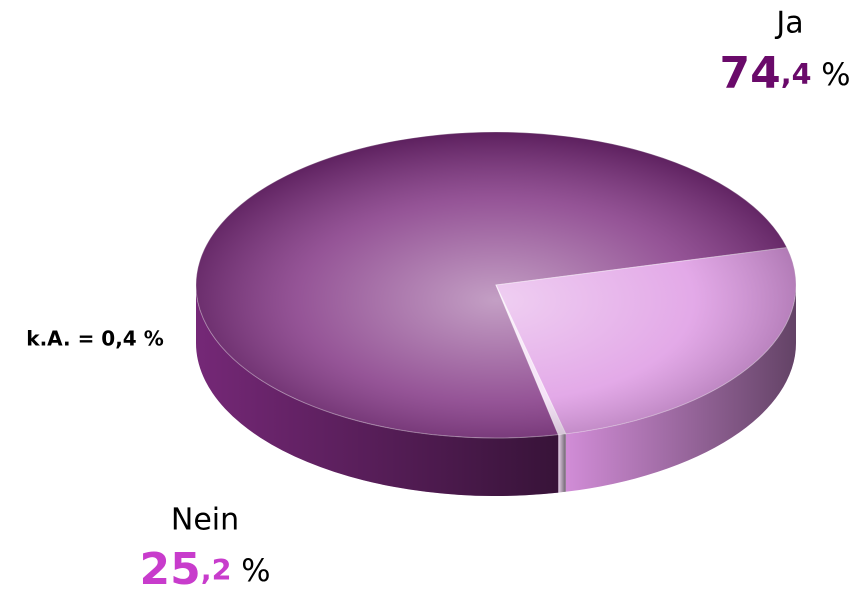 The image size is (859, 593). I want to click on value-label: 25,2 %, so click(204, 568).